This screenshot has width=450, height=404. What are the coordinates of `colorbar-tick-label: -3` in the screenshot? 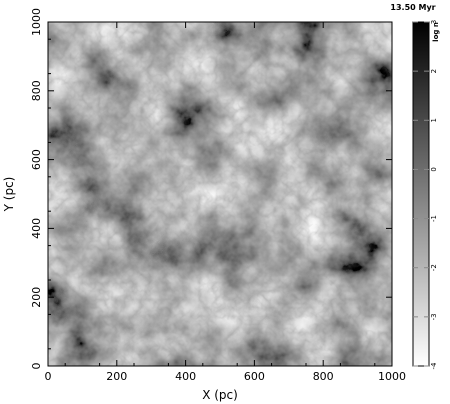 It's located at (434, 316).